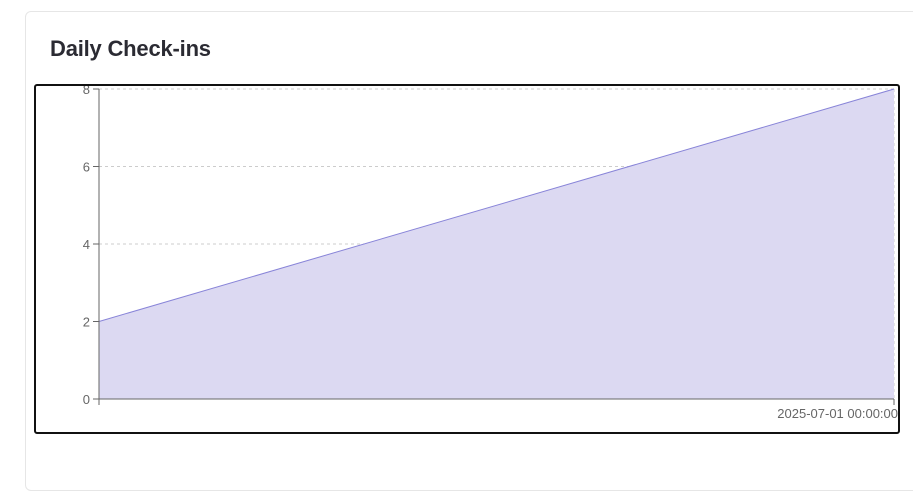 The height and width of the screenshot is (491, 913). I want to click on y-tick-label: 6, so click(86, 167).